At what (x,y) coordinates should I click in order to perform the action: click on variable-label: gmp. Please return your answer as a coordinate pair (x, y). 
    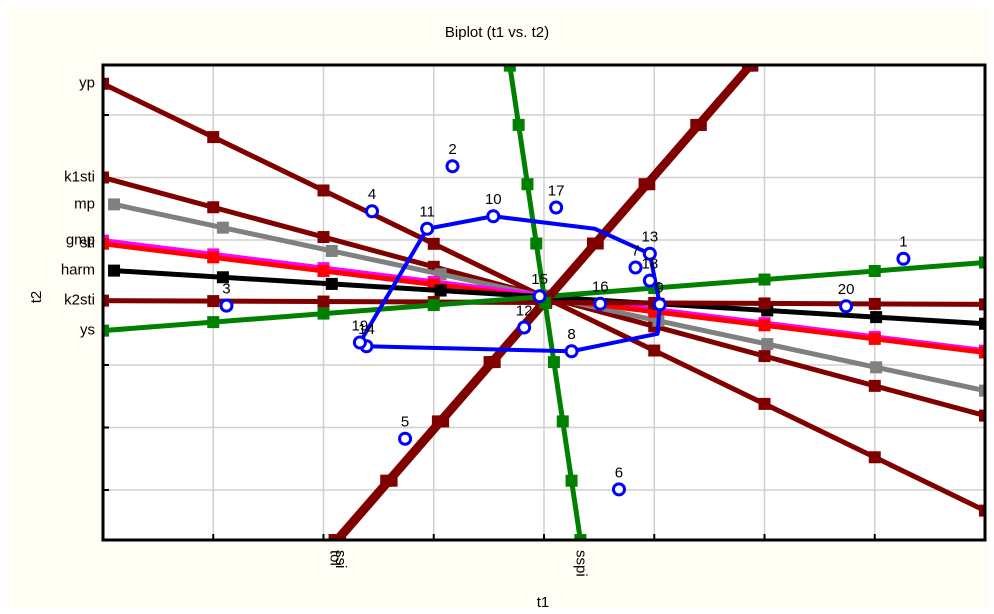
    Looking at the image, I should click on (80, 240).